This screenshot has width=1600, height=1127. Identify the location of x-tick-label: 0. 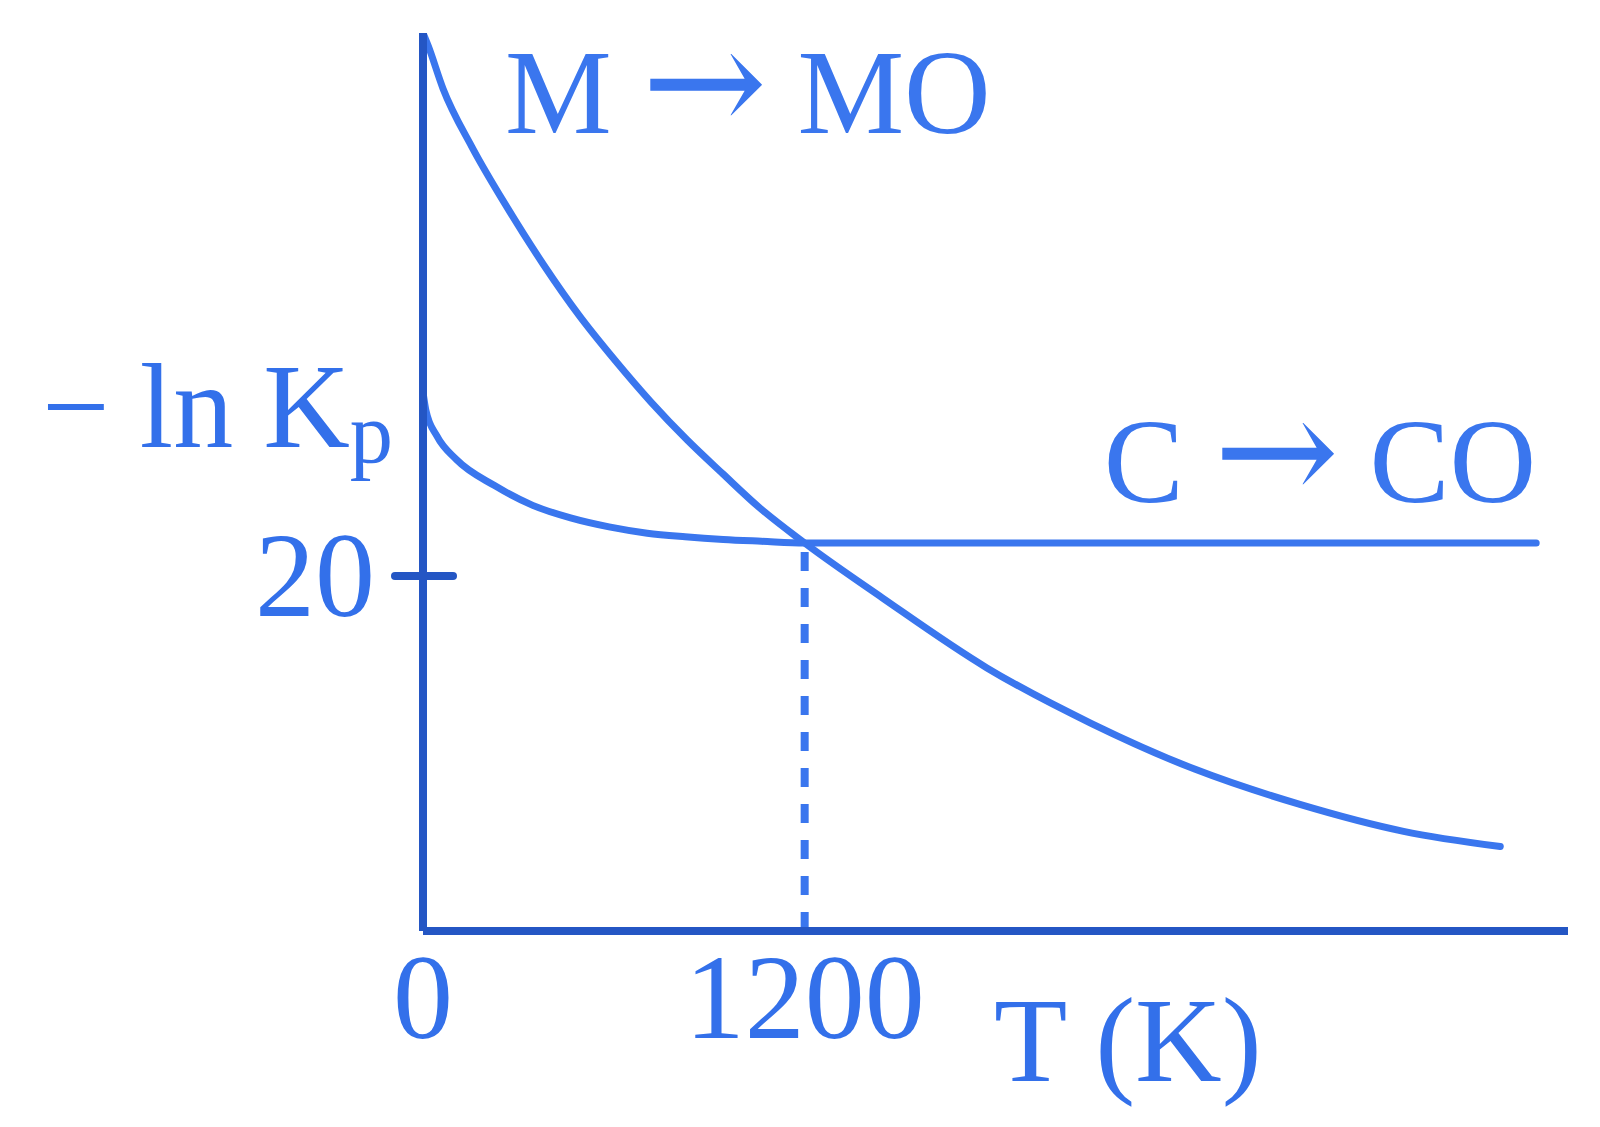
(423, 997).